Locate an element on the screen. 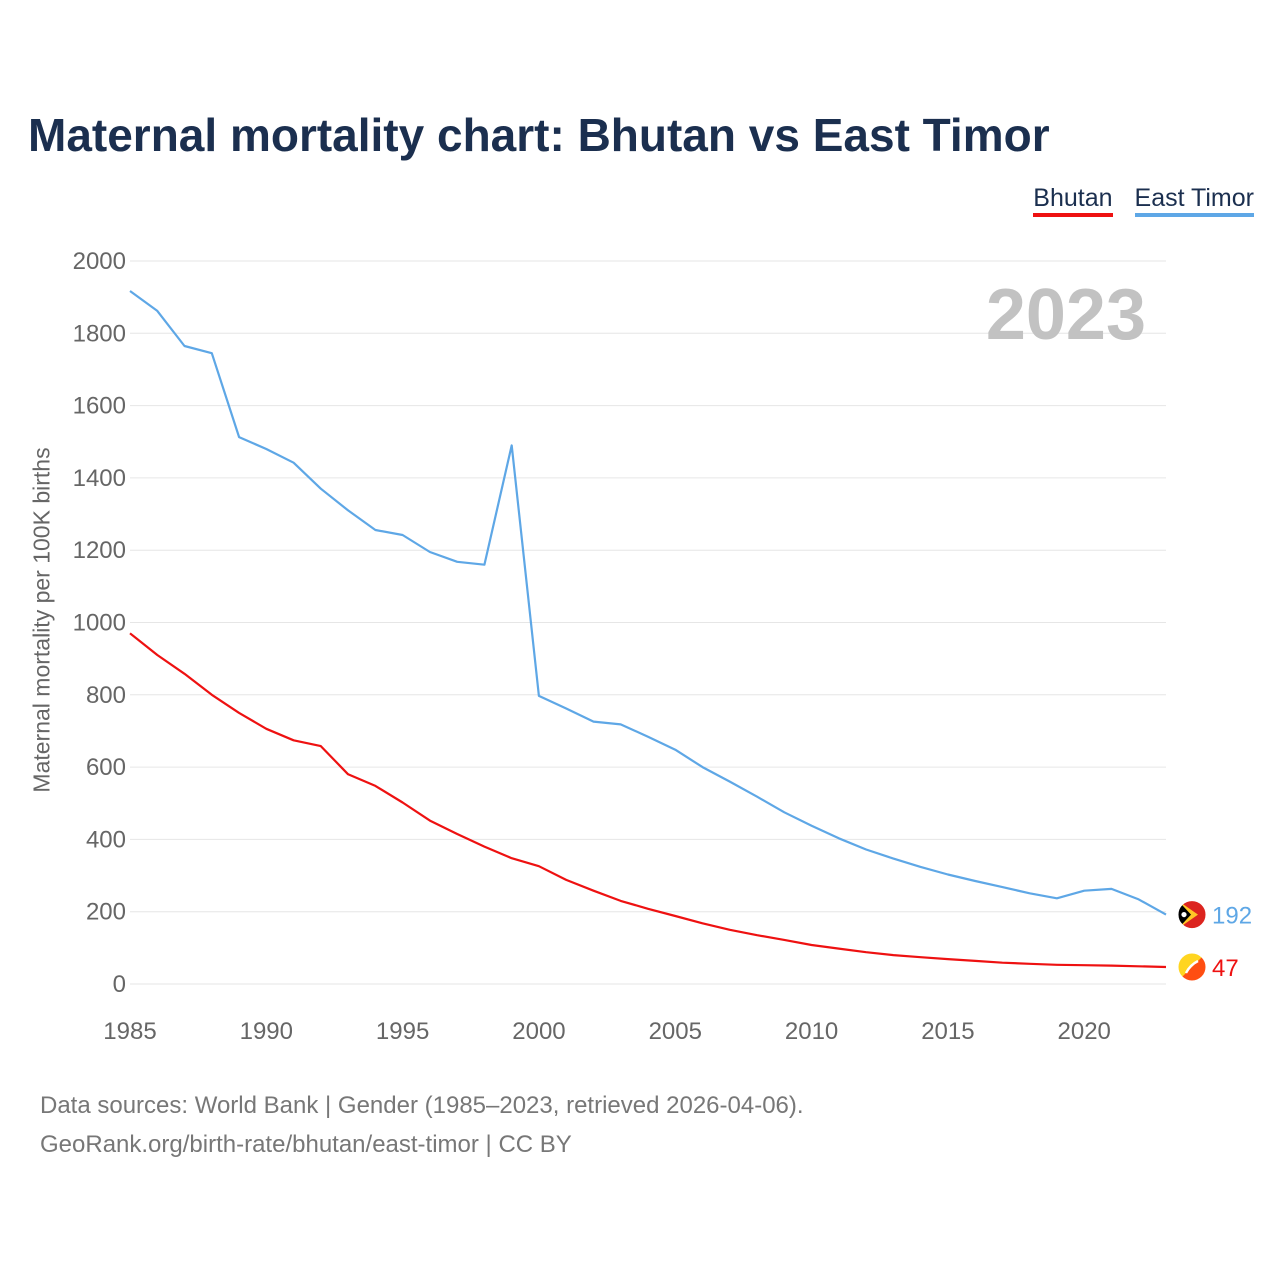 This screenshot has height=1280, width=1280. y-tick-label: 1400 is located at coordinates (99, 478).